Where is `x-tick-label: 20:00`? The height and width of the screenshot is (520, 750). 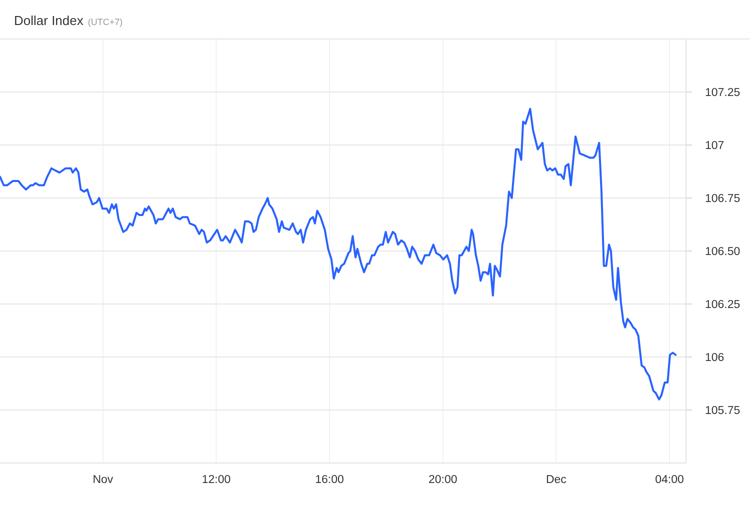 x-tick-label: 20:00 is located at coordinates (443, 480).